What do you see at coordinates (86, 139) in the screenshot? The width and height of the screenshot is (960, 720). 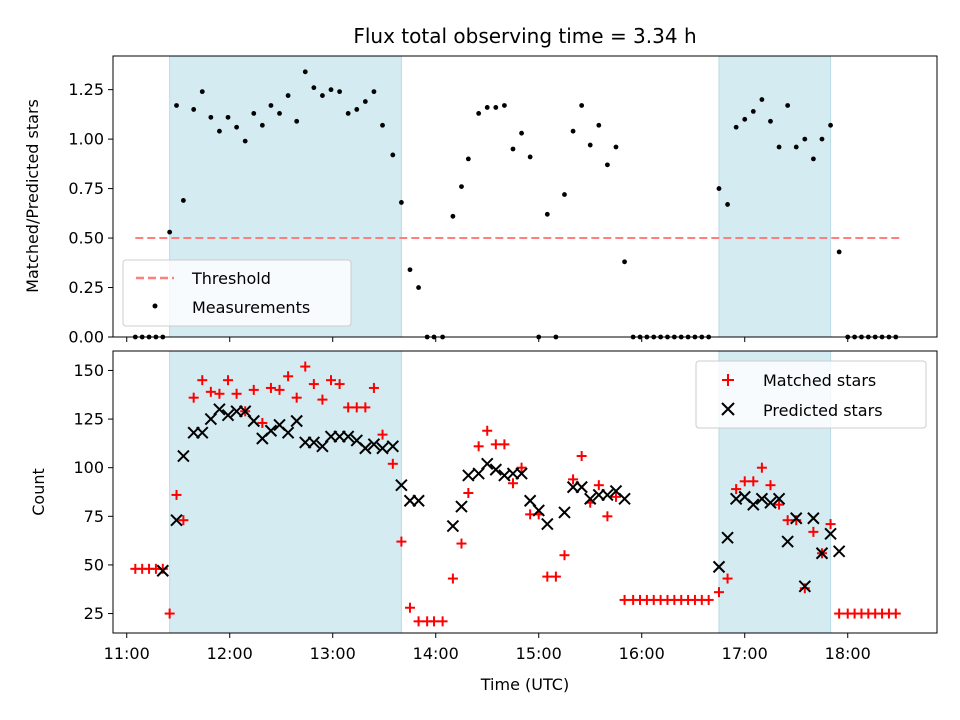 I see `y-tick-label: 1.00` at bounding box center [86, 139].